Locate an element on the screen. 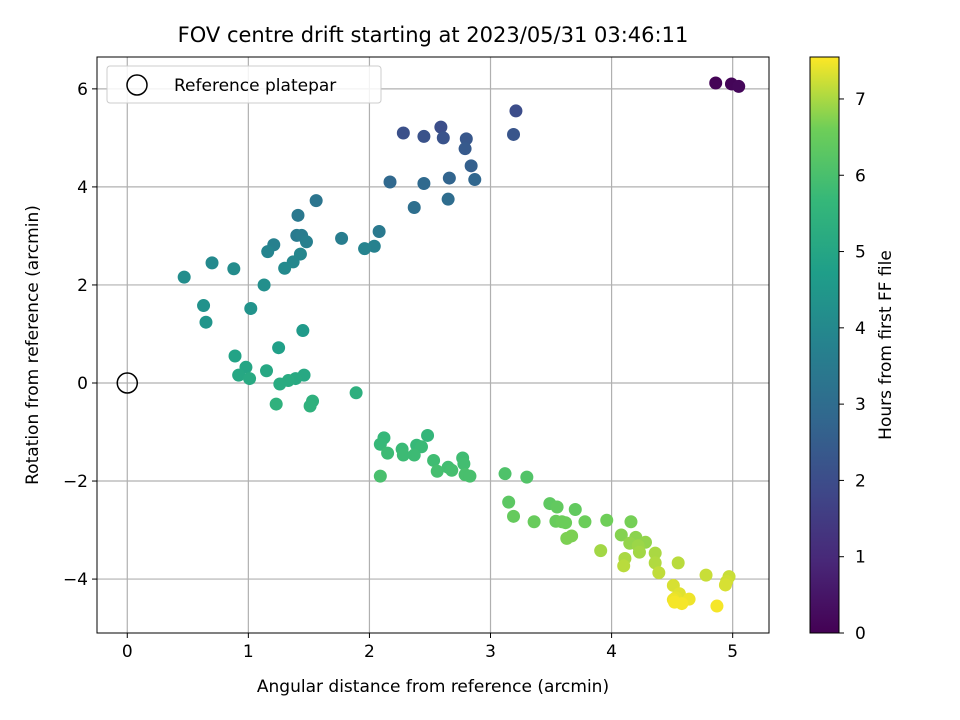 Image resolution: width=960 pixels, height=720 pixels. colorbar-label: Hours from first FF file is located at coordinates (886, 345).